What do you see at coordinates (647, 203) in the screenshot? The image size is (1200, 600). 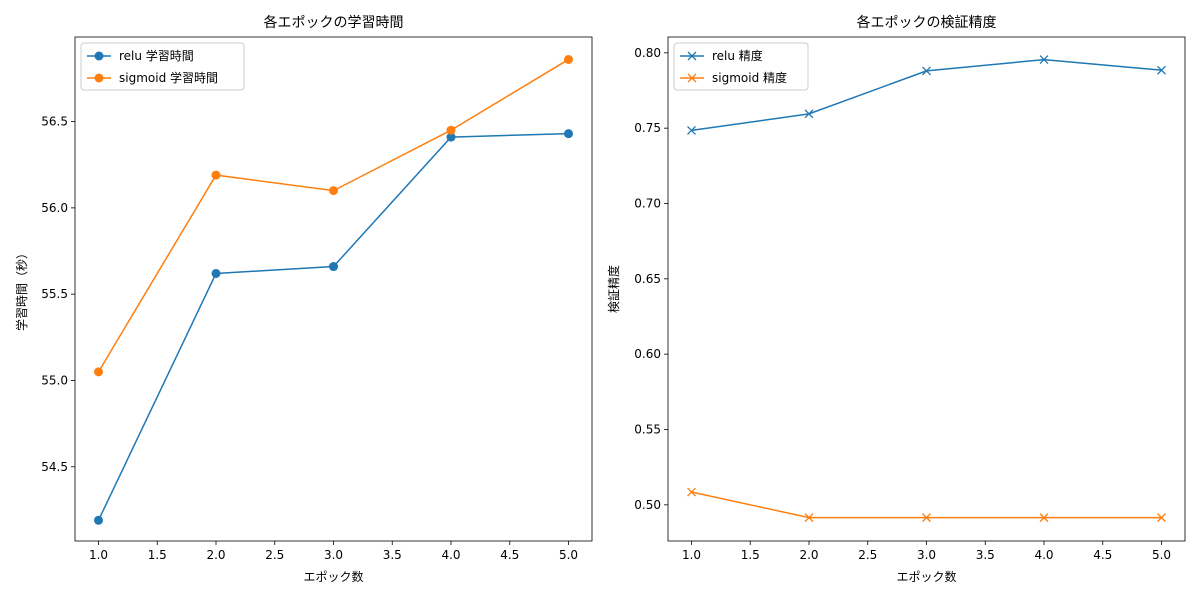 I see `y-tick-label: 0.70` at bounding box center [647, 203].